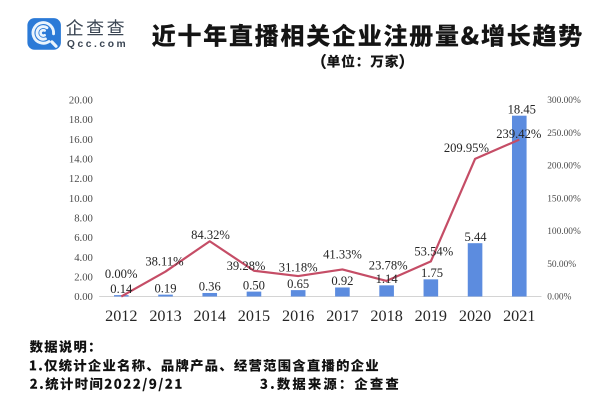 Image resolution: width=616 pixels, height=408 pixels. I want to click on svg-text: 0.36, so click(210, 287).